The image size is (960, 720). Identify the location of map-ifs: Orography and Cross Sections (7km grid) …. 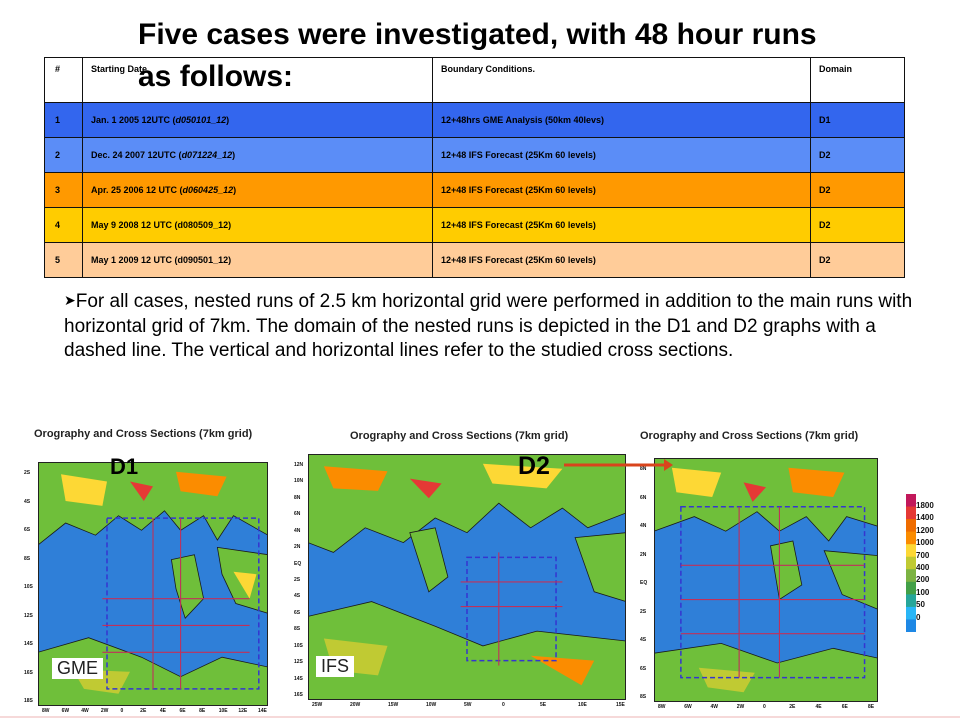
(461, 570).